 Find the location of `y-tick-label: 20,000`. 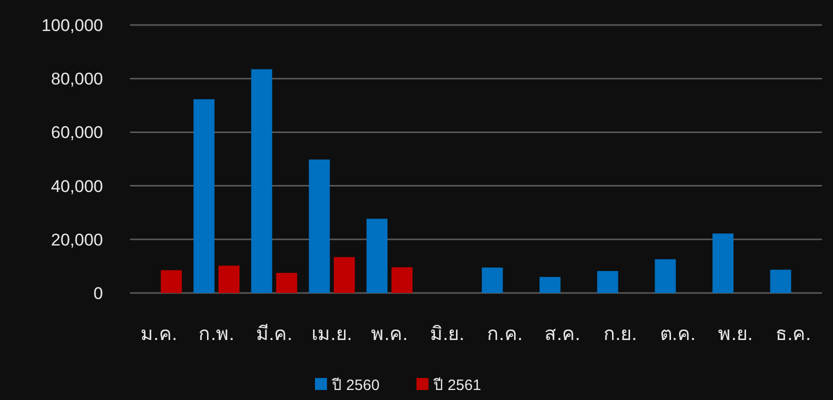

y-tick-label: 20,000 is located at coordinates (77, 240).